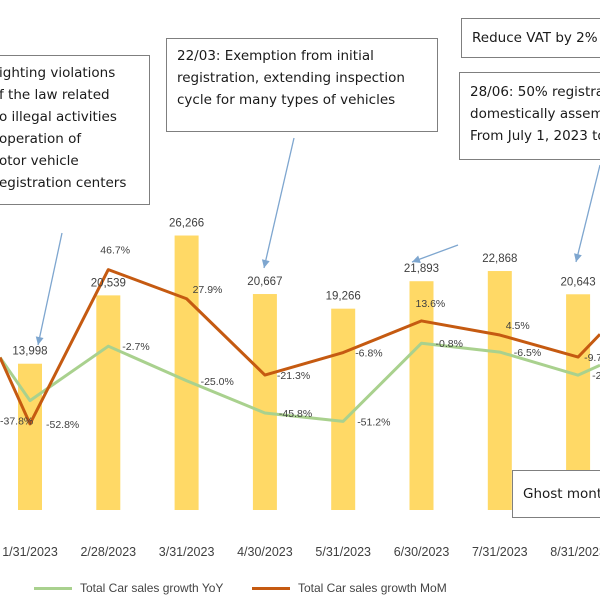 The width and height of the screenshot is (600, 600). I want to click on legend-item-yoy: Total Car sales growth YoY, so click(128, 588).